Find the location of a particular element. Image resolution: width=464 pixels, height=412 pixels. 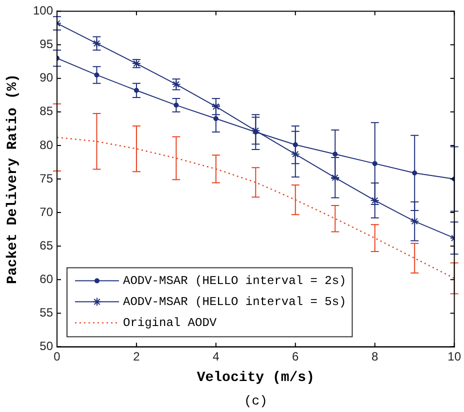

x-tick-label: 6 is located at coordinates (296, 356).